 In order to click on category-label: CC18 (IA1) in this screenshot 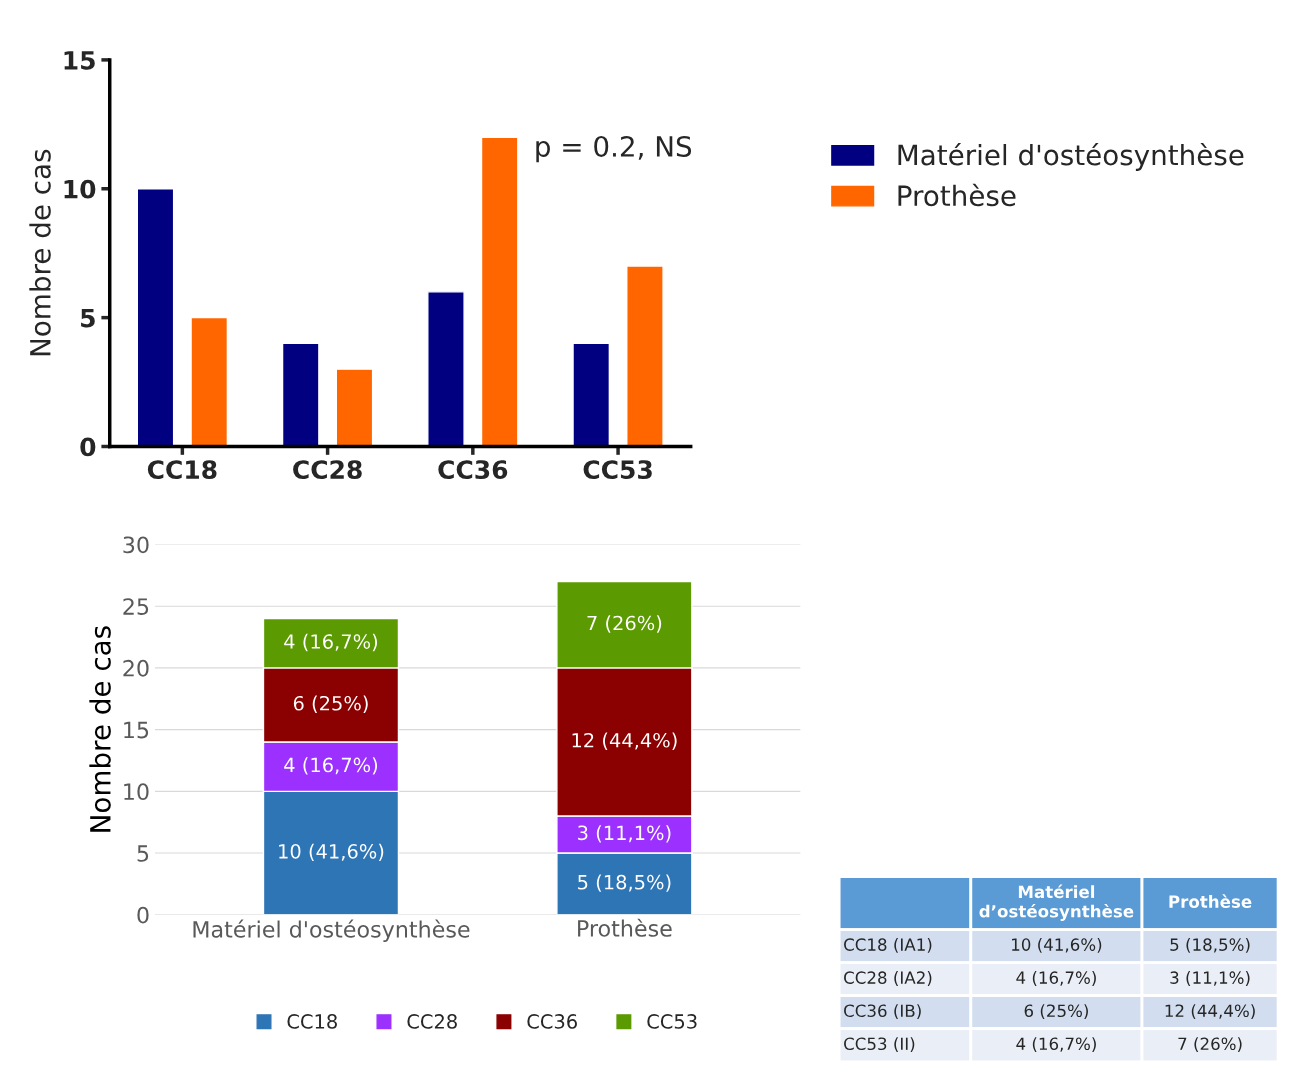, I will do `click(888, 945)`.